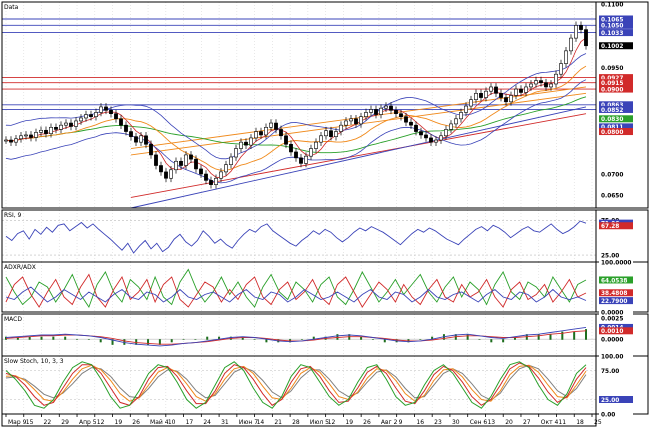 This screenshot has width=650, height=432. I want to click on value-label: 64.0538, so click(614, 281).